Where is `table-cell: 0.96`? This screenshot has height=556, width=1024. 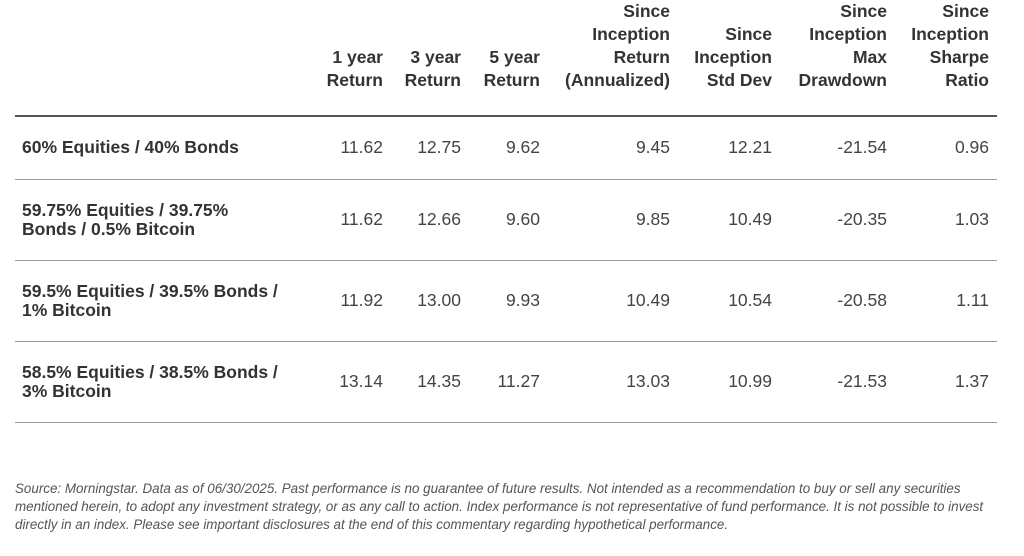
table-cell: 0.96 is located at coordinates (971, 147).